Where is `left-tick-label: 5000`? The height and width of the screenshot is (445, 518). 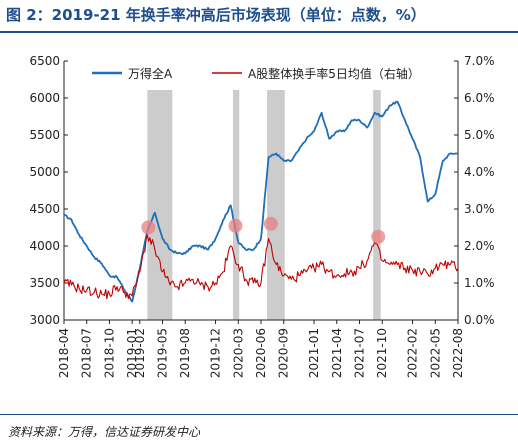
left-tick-label: 5000 is located at coordinates (44, 172).